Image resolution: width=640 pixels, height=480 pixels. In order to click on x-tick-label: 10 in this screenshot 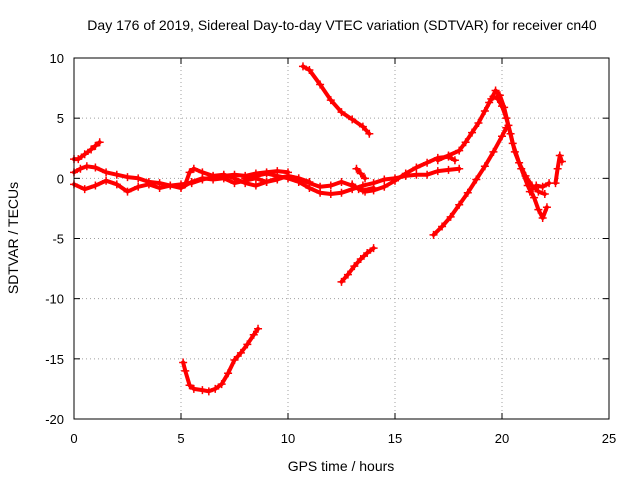, I will do `click(288, 438)`.